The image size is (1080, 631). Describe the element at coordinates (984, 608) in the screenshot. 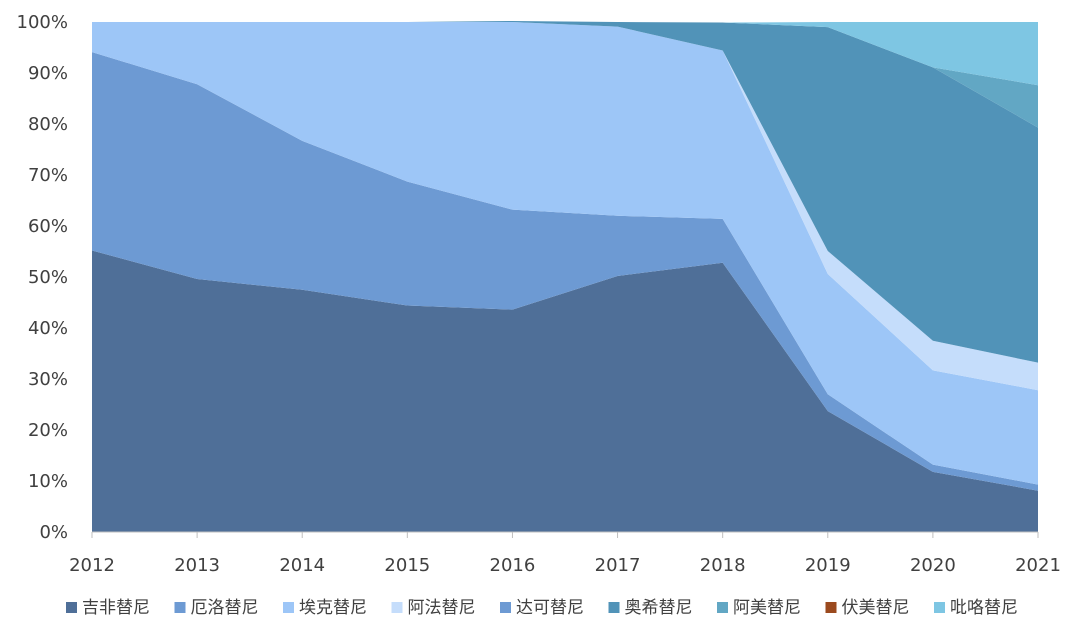

I see `legend-label: 吡咯替尼` at that location.